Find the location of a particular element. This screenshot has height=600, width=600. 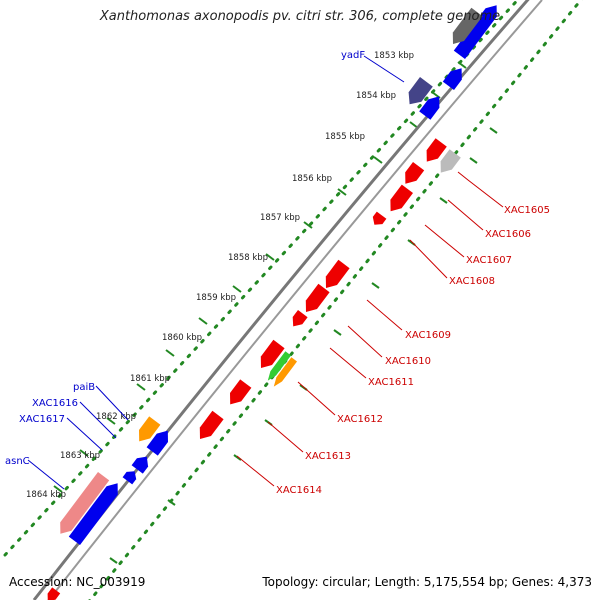

gene-hypothetical is located at coordinates (467, 26).